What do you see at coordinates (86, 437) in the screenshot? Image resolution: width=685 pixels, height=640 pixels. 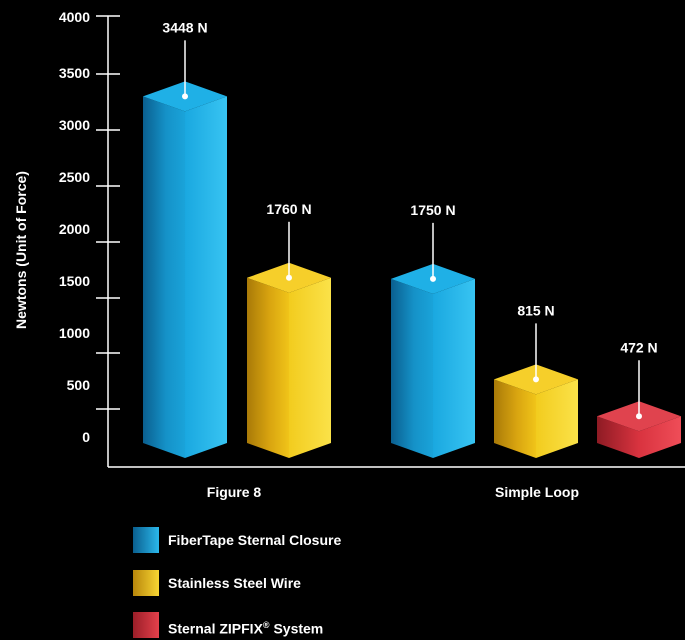 I see `y-tick-label: 0` at bounding box center [86, 437].